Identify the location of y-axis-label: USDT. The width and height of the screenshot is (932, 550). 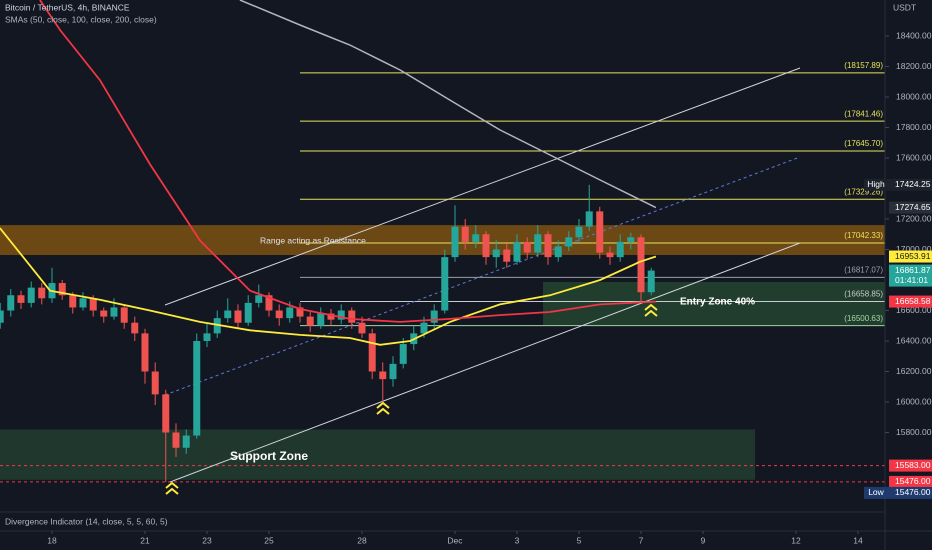
(904, 7).